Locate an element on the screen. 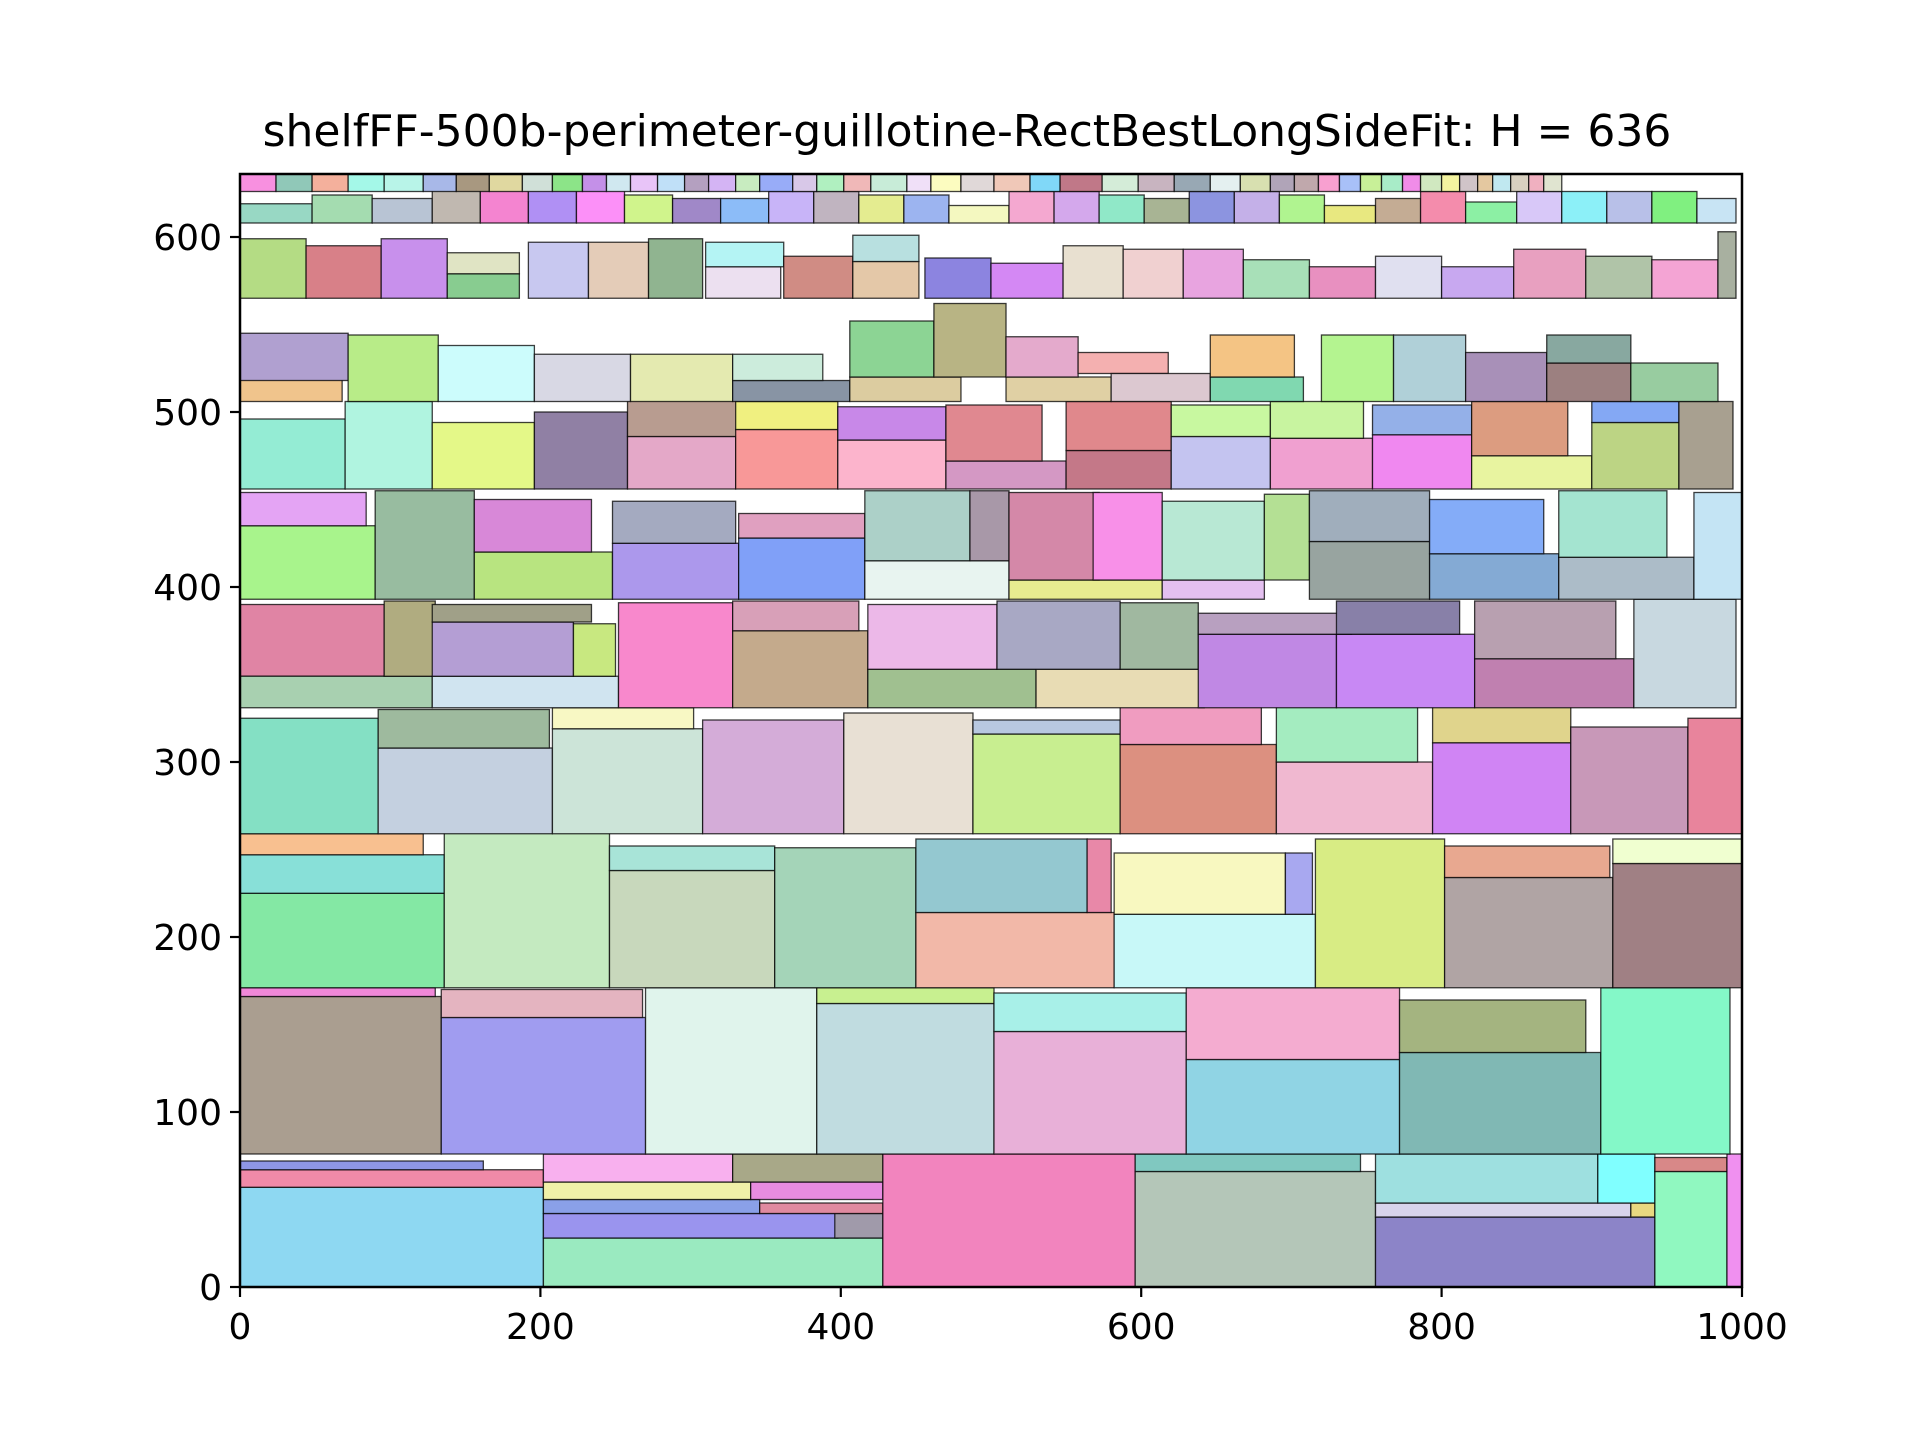  x-axis: 0 200 400 600 800 1000 is located at coordinates (1008, 1317).